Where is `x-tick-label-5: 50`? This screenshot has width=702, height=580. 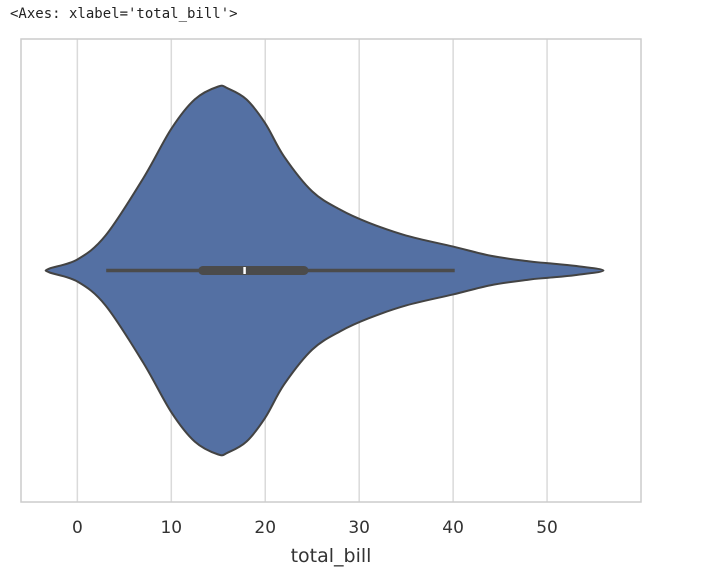
x-tick-label-5: 50 is located at coordinates (547, 528).